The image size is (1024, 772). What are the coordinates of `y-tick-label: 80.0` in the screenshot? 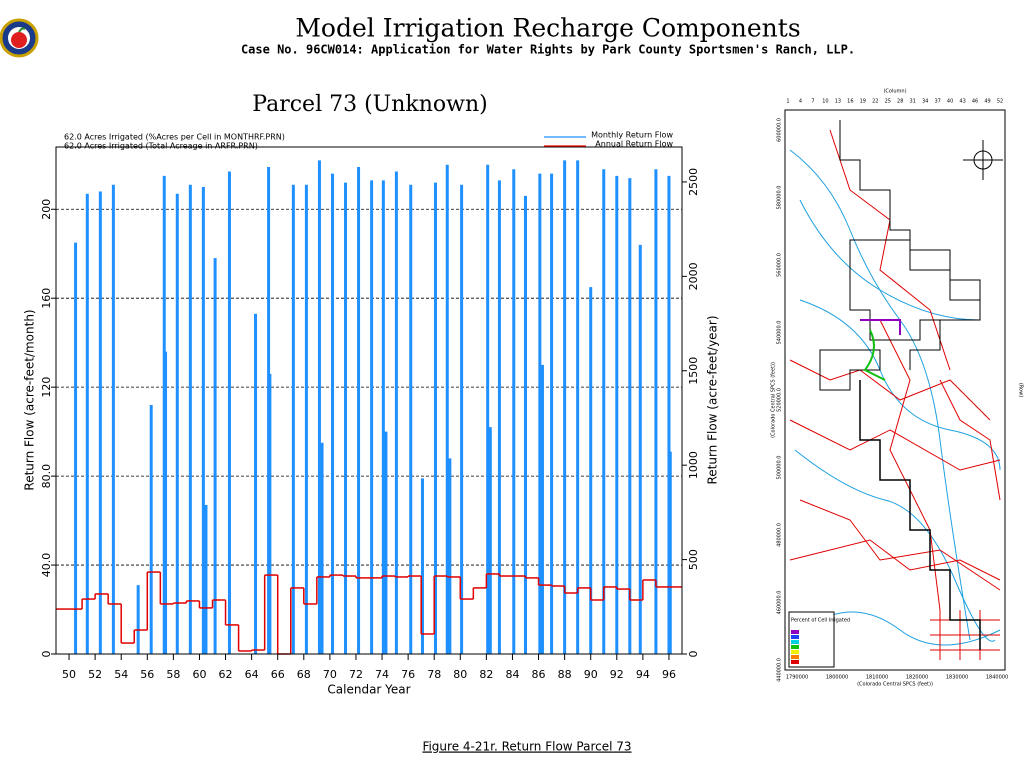 It's located at (46, 476).